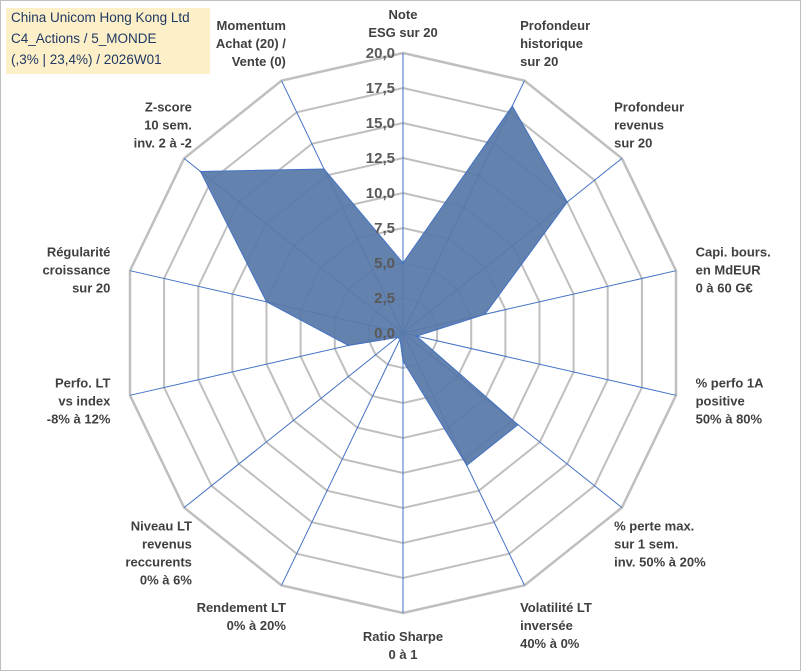  Describe the element at coordinates (380, 88) in the screenshot. I see `tick-label: 17,5` at that location.